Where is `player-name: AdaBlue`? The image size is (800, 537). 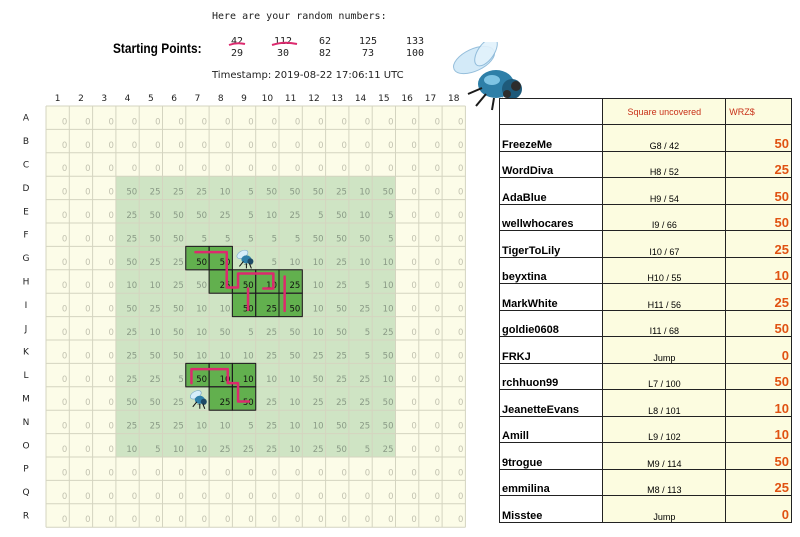
player-name: AdaBlue is located at coordinates (551, 191).